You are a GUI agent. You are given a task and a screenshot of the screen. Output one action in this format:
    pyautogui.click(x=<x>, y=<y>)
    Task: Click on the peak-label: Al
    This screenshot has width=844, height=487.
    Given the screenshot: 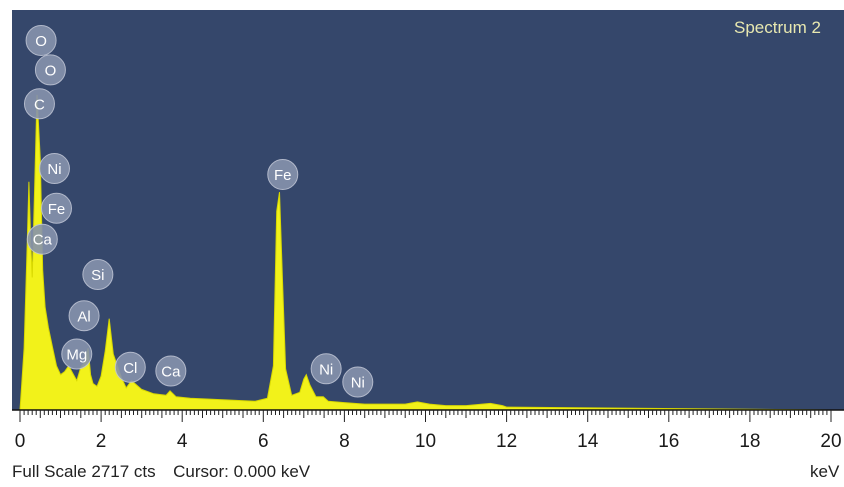 What is the action you would take?
    pyautogui.click(x=84, y=316)
    